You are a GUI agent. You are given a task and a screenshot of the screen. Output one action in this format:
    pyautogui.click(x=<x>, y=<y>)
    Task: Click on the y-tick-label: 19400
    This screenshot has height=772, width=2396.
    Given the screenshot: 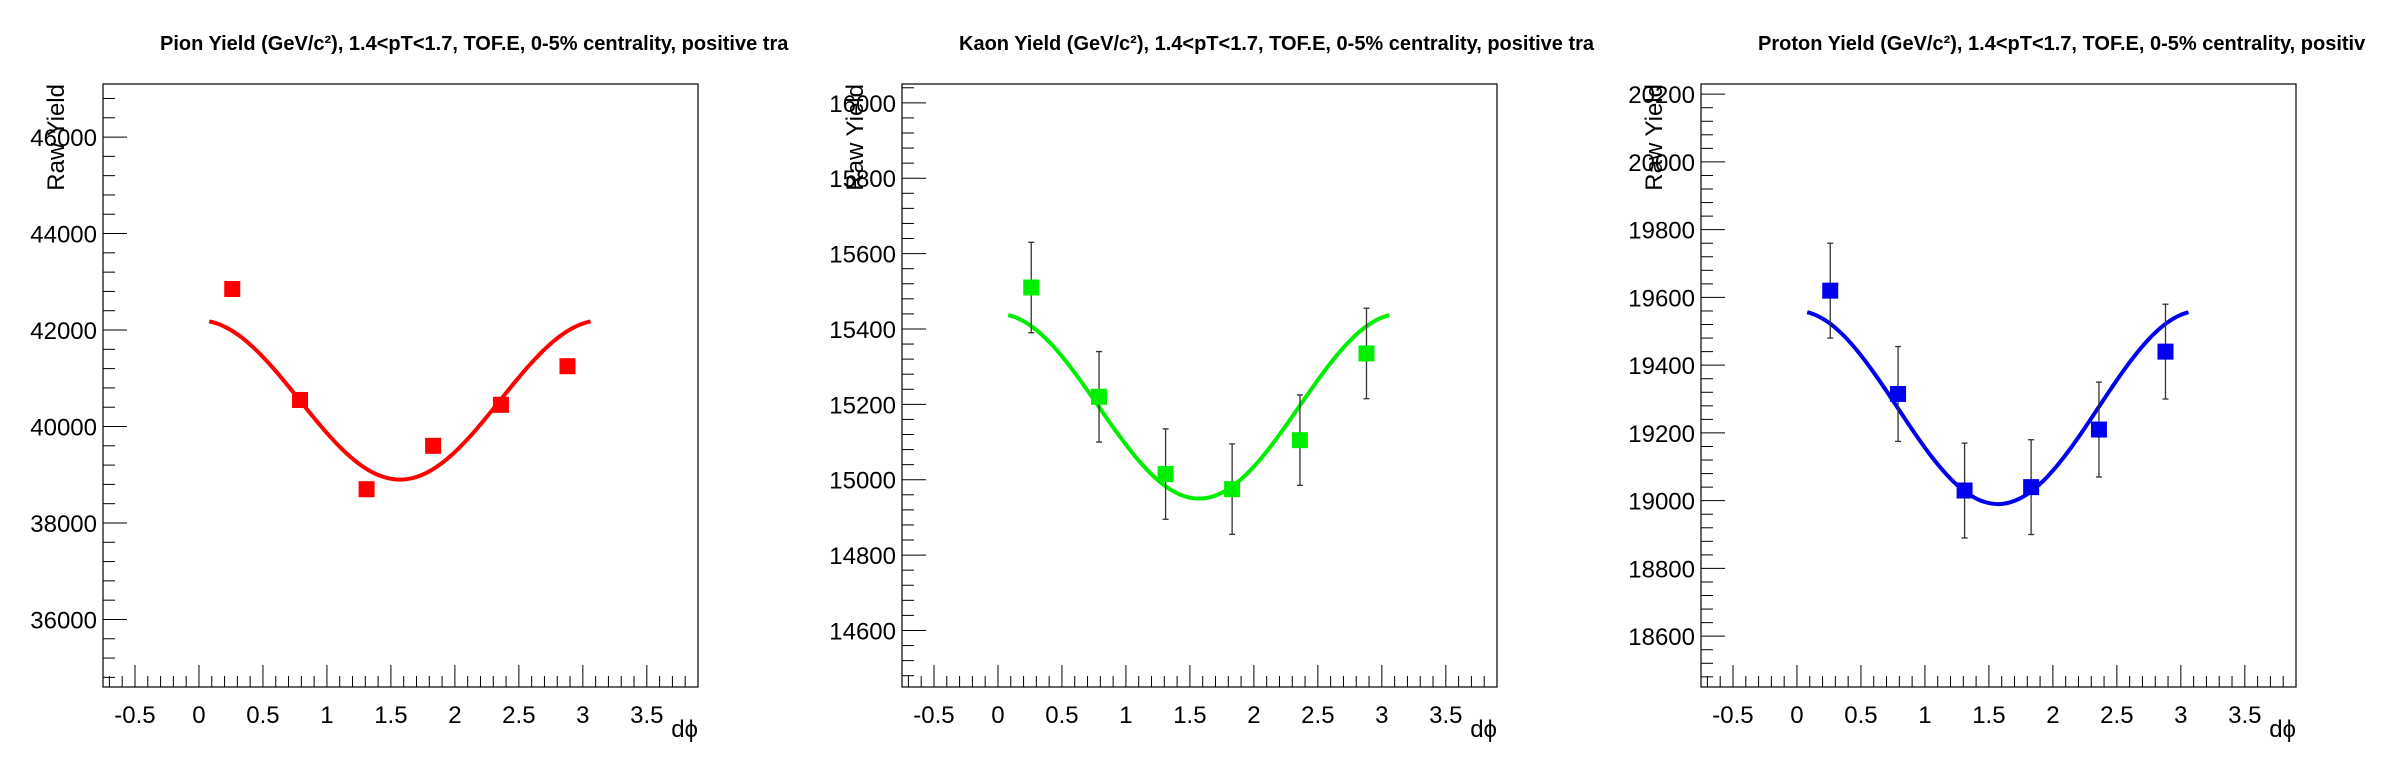 What is the action you would take?
    pyautogui.click(x=1661, y=366)
    